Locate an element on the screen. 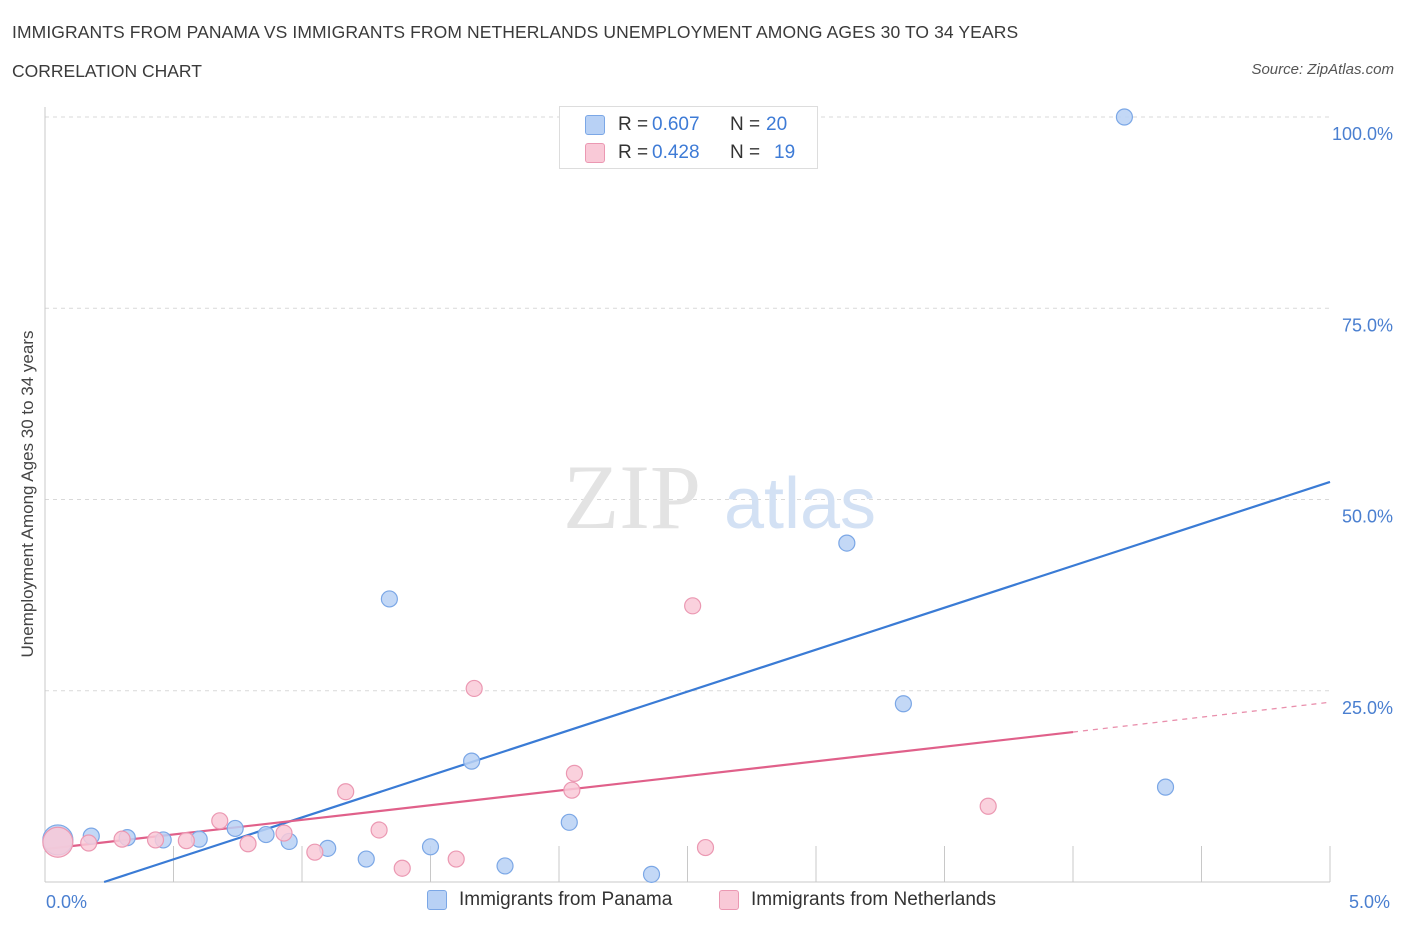  x-tick-min: 0.0% is located at coordinates (67, 902).